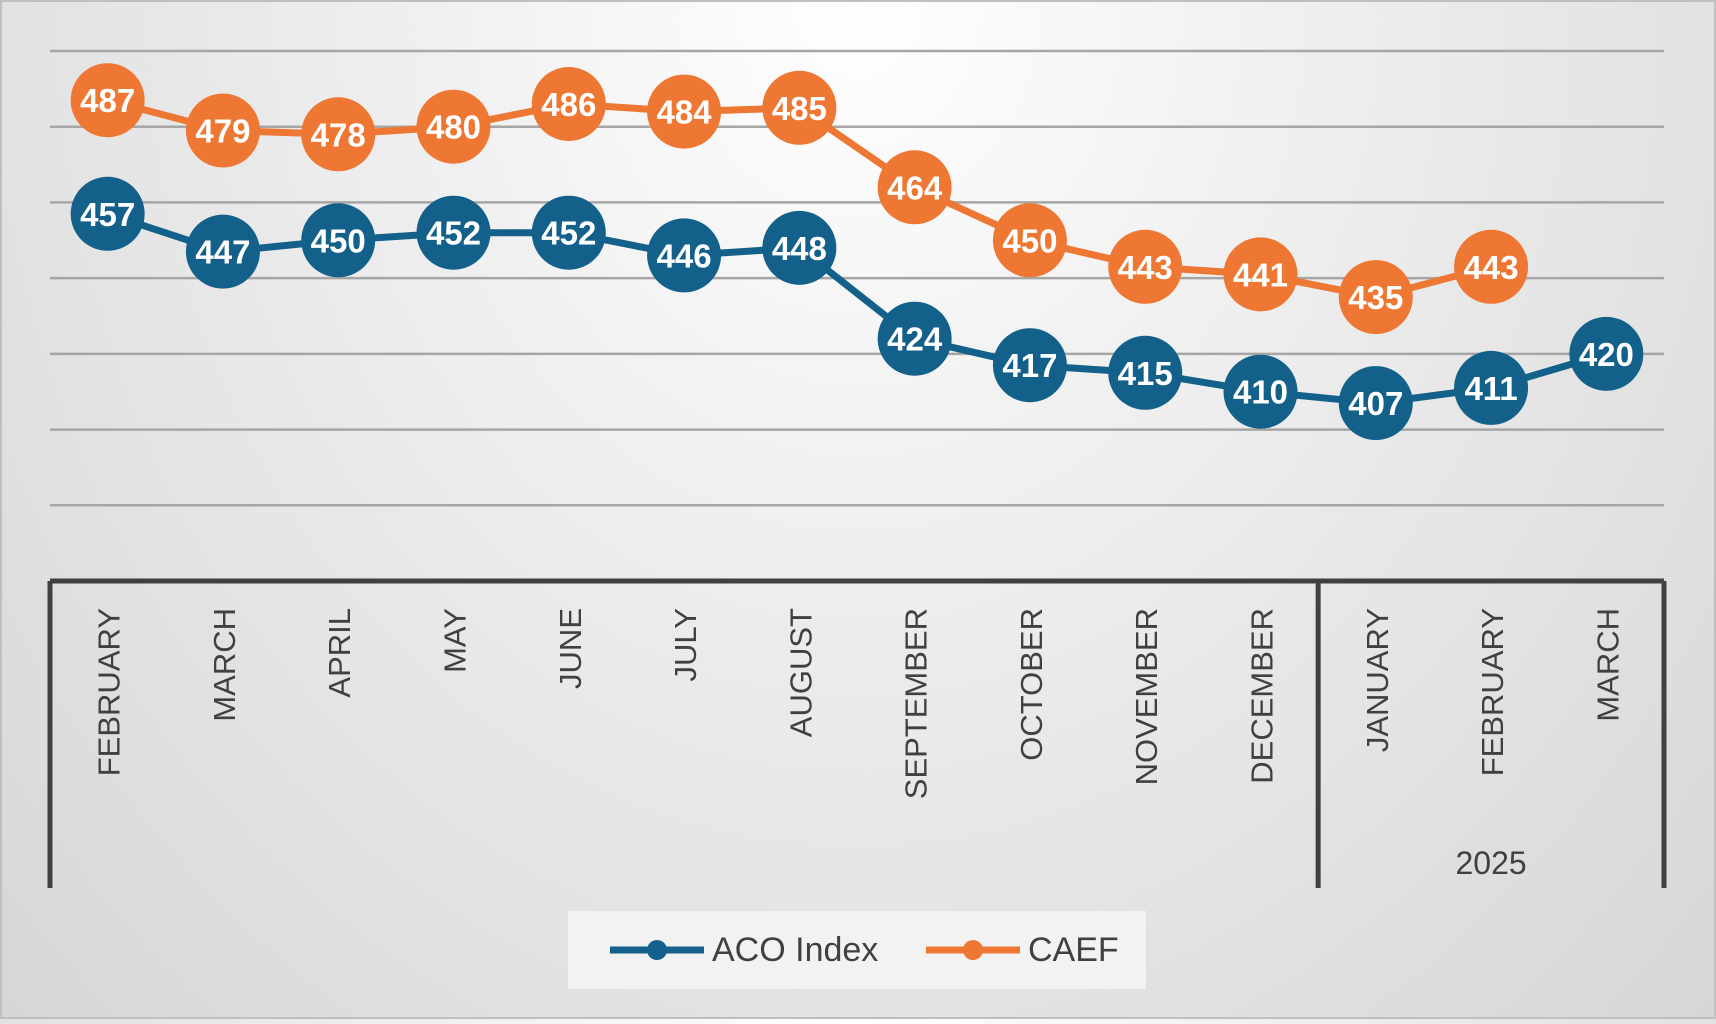 The width and height of the screenshot is (1716, 1024). Describe the element at coordinates (800, 672) in the screenshot. I see `x-tick-label: AUGUST` at that location.